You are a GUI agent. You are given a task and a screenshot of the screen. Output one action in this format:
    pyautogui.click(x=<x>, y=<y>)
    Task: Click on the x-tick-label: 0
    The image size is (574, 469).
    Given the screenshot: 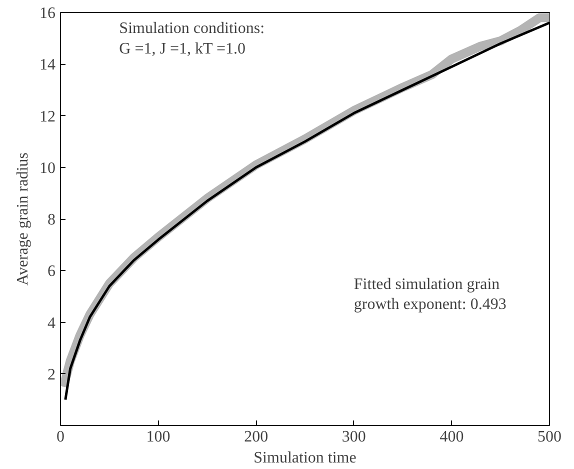 What is the action you would take?
    pyautogui.click(x=60, y=437)
    